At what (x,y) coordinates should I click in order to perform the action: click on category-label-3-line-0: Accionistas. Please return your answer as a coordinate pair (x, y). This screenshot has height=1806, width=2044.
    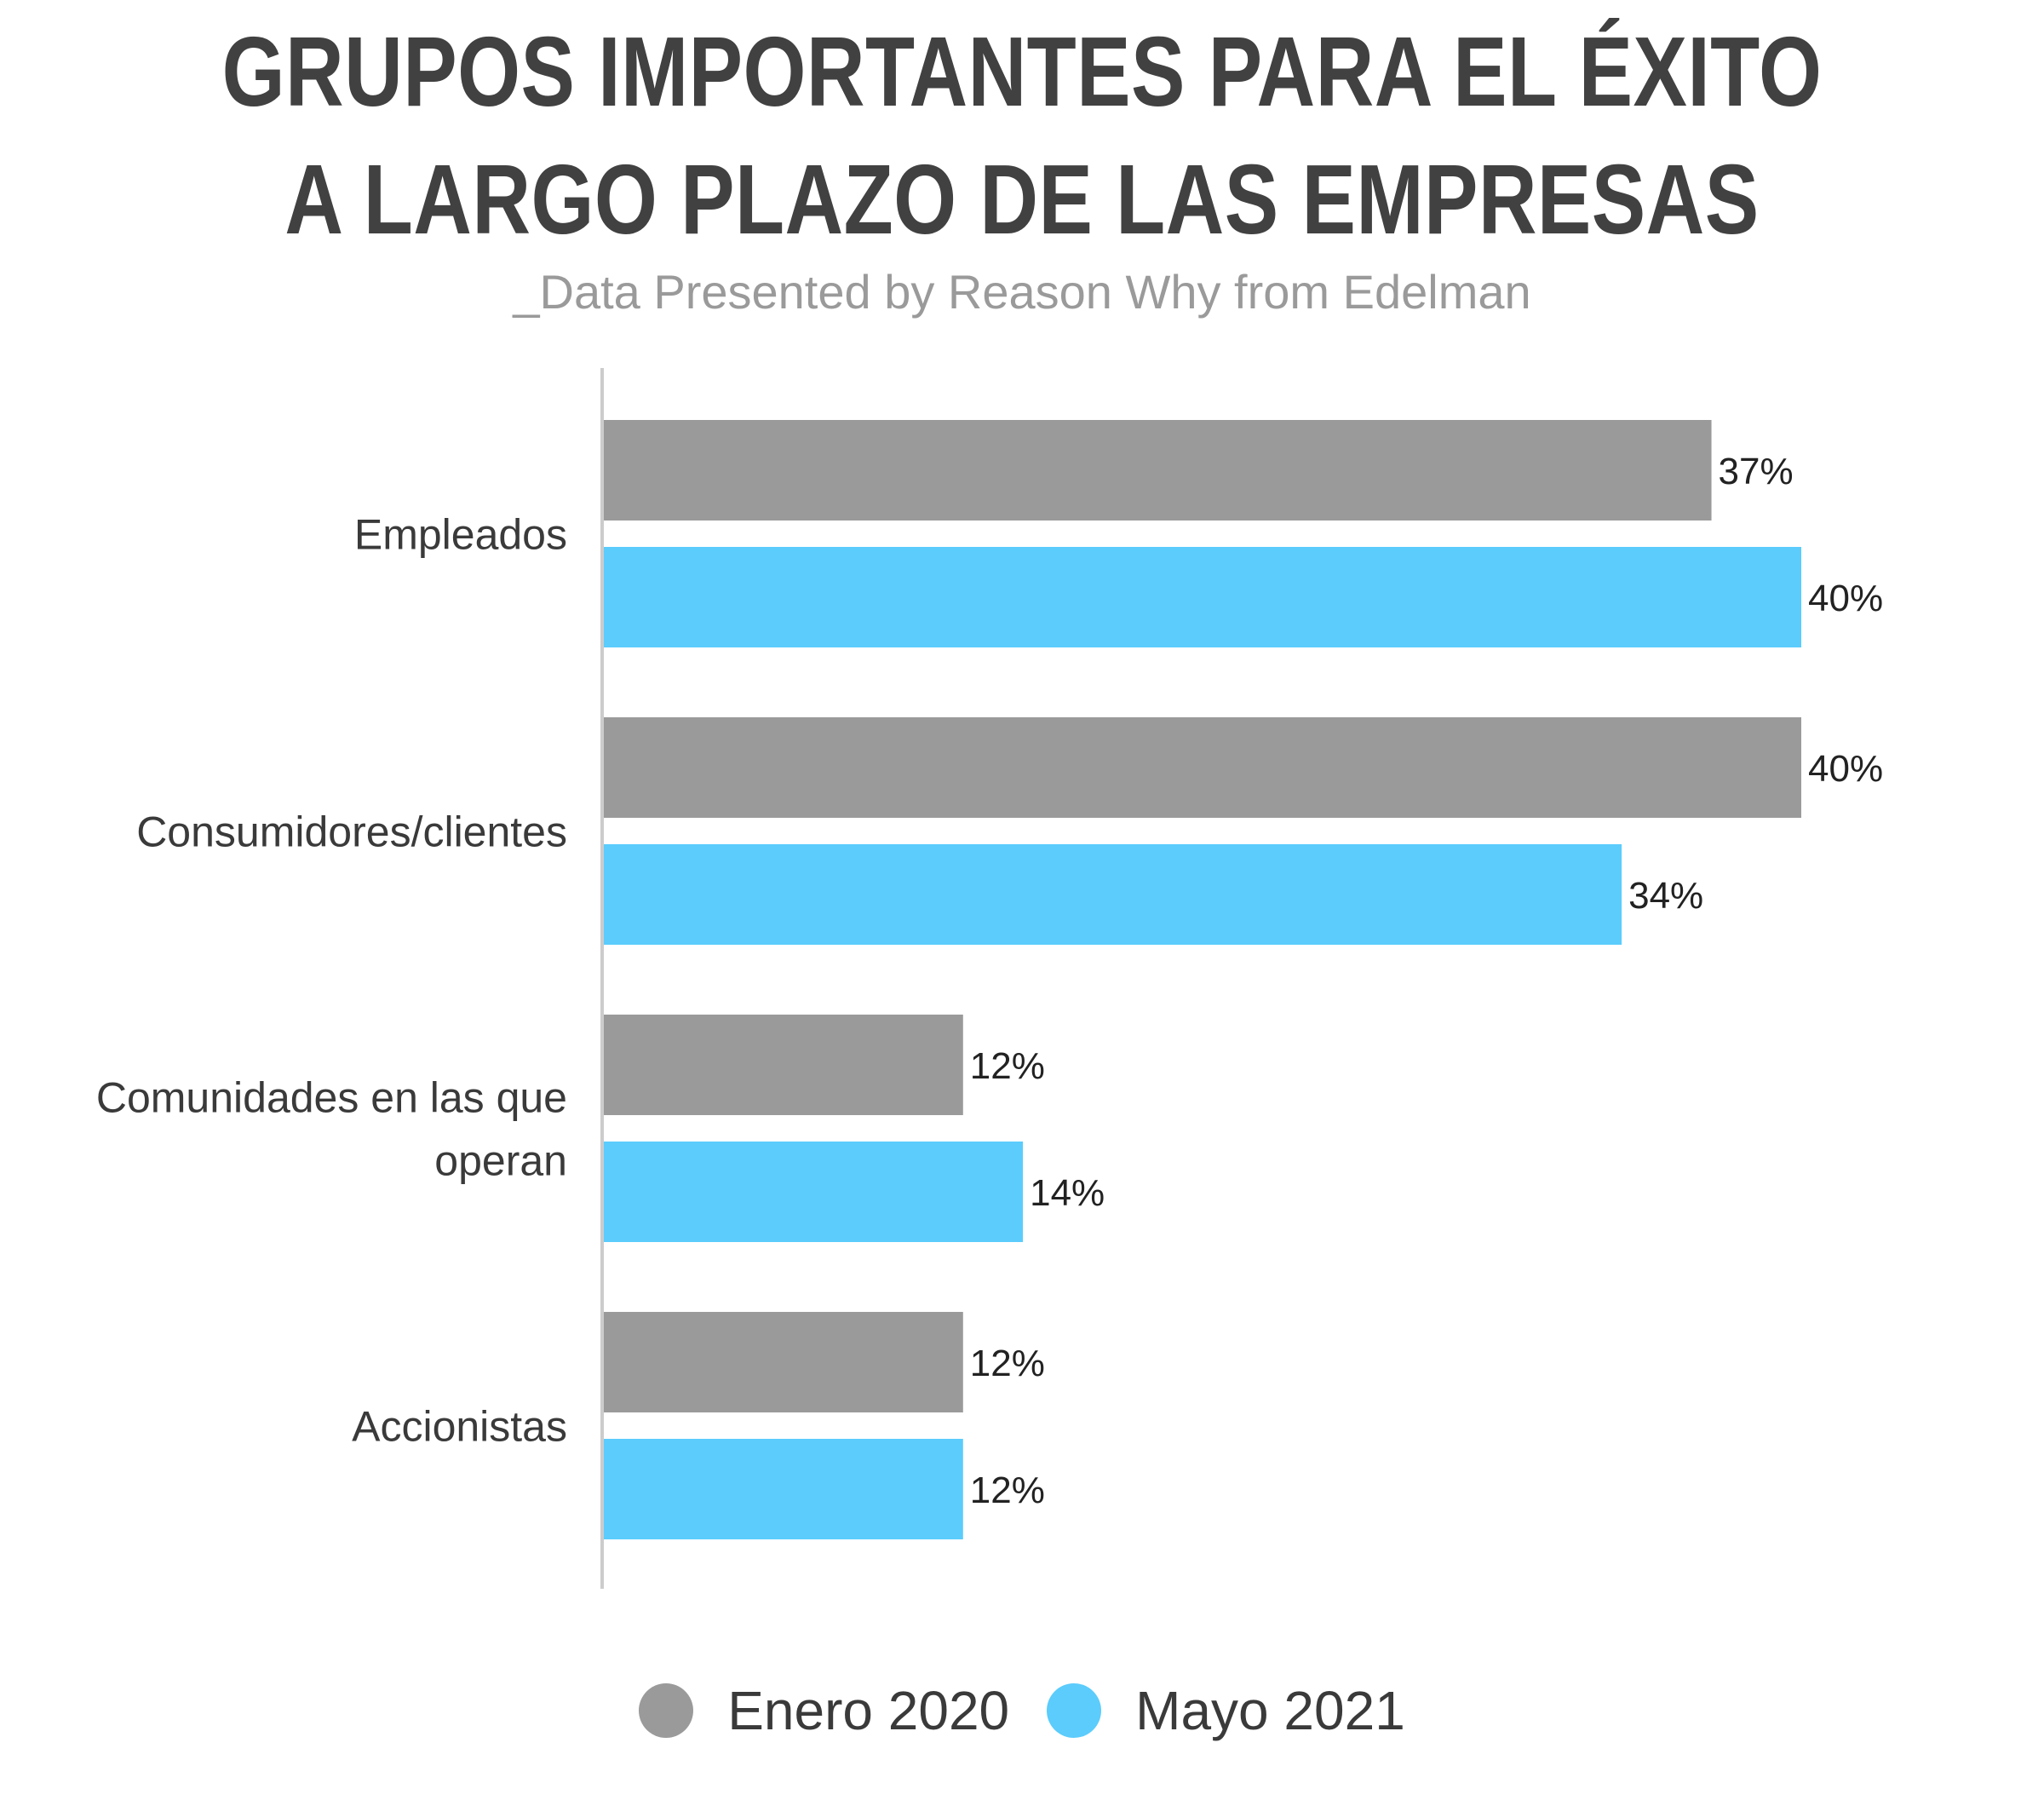
    Looking at the image, I should click on (459, 1427).